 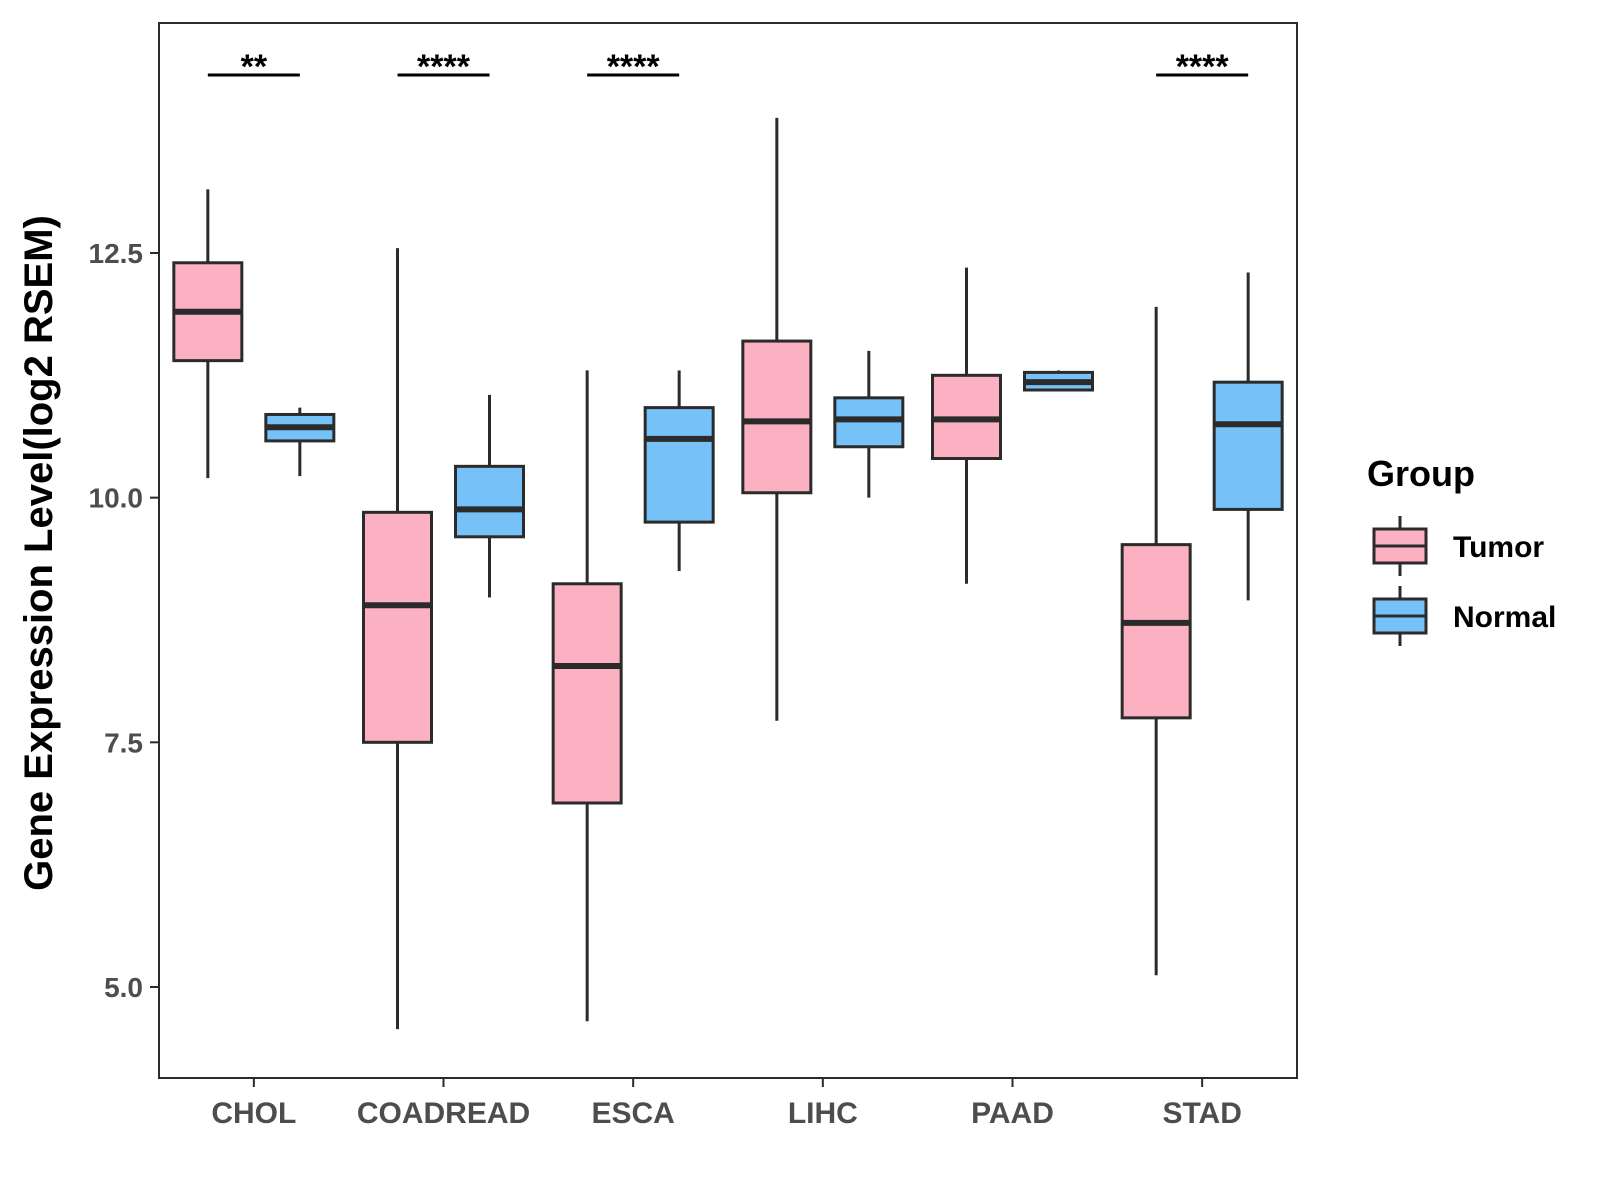 What do you see at coordinates (1012, 1113) in the screenshot?
I see `x-tick-label-paad: PAAD` at bounding box center [1012, 1113].